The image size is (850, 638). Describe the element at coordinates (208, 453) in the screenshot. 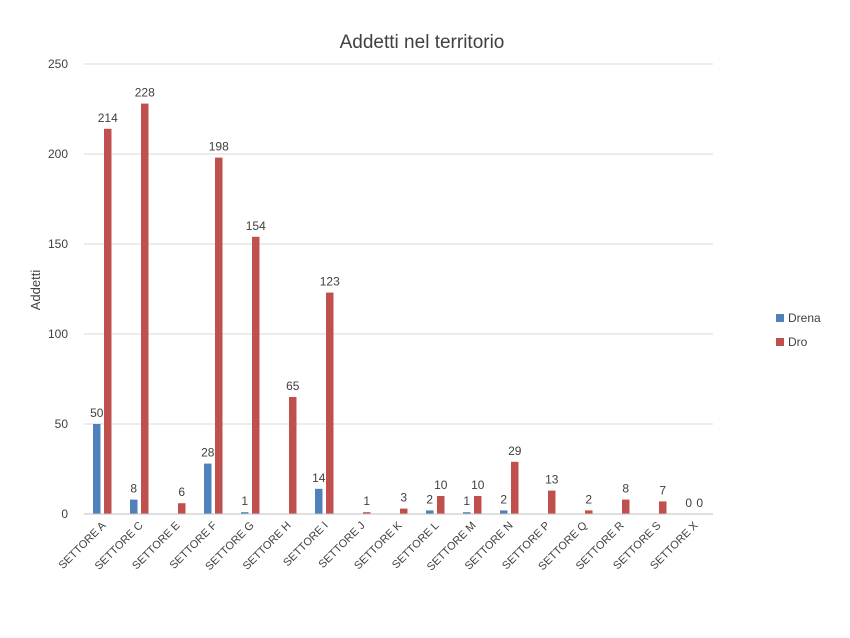

I see `data-label: 28` at that location.